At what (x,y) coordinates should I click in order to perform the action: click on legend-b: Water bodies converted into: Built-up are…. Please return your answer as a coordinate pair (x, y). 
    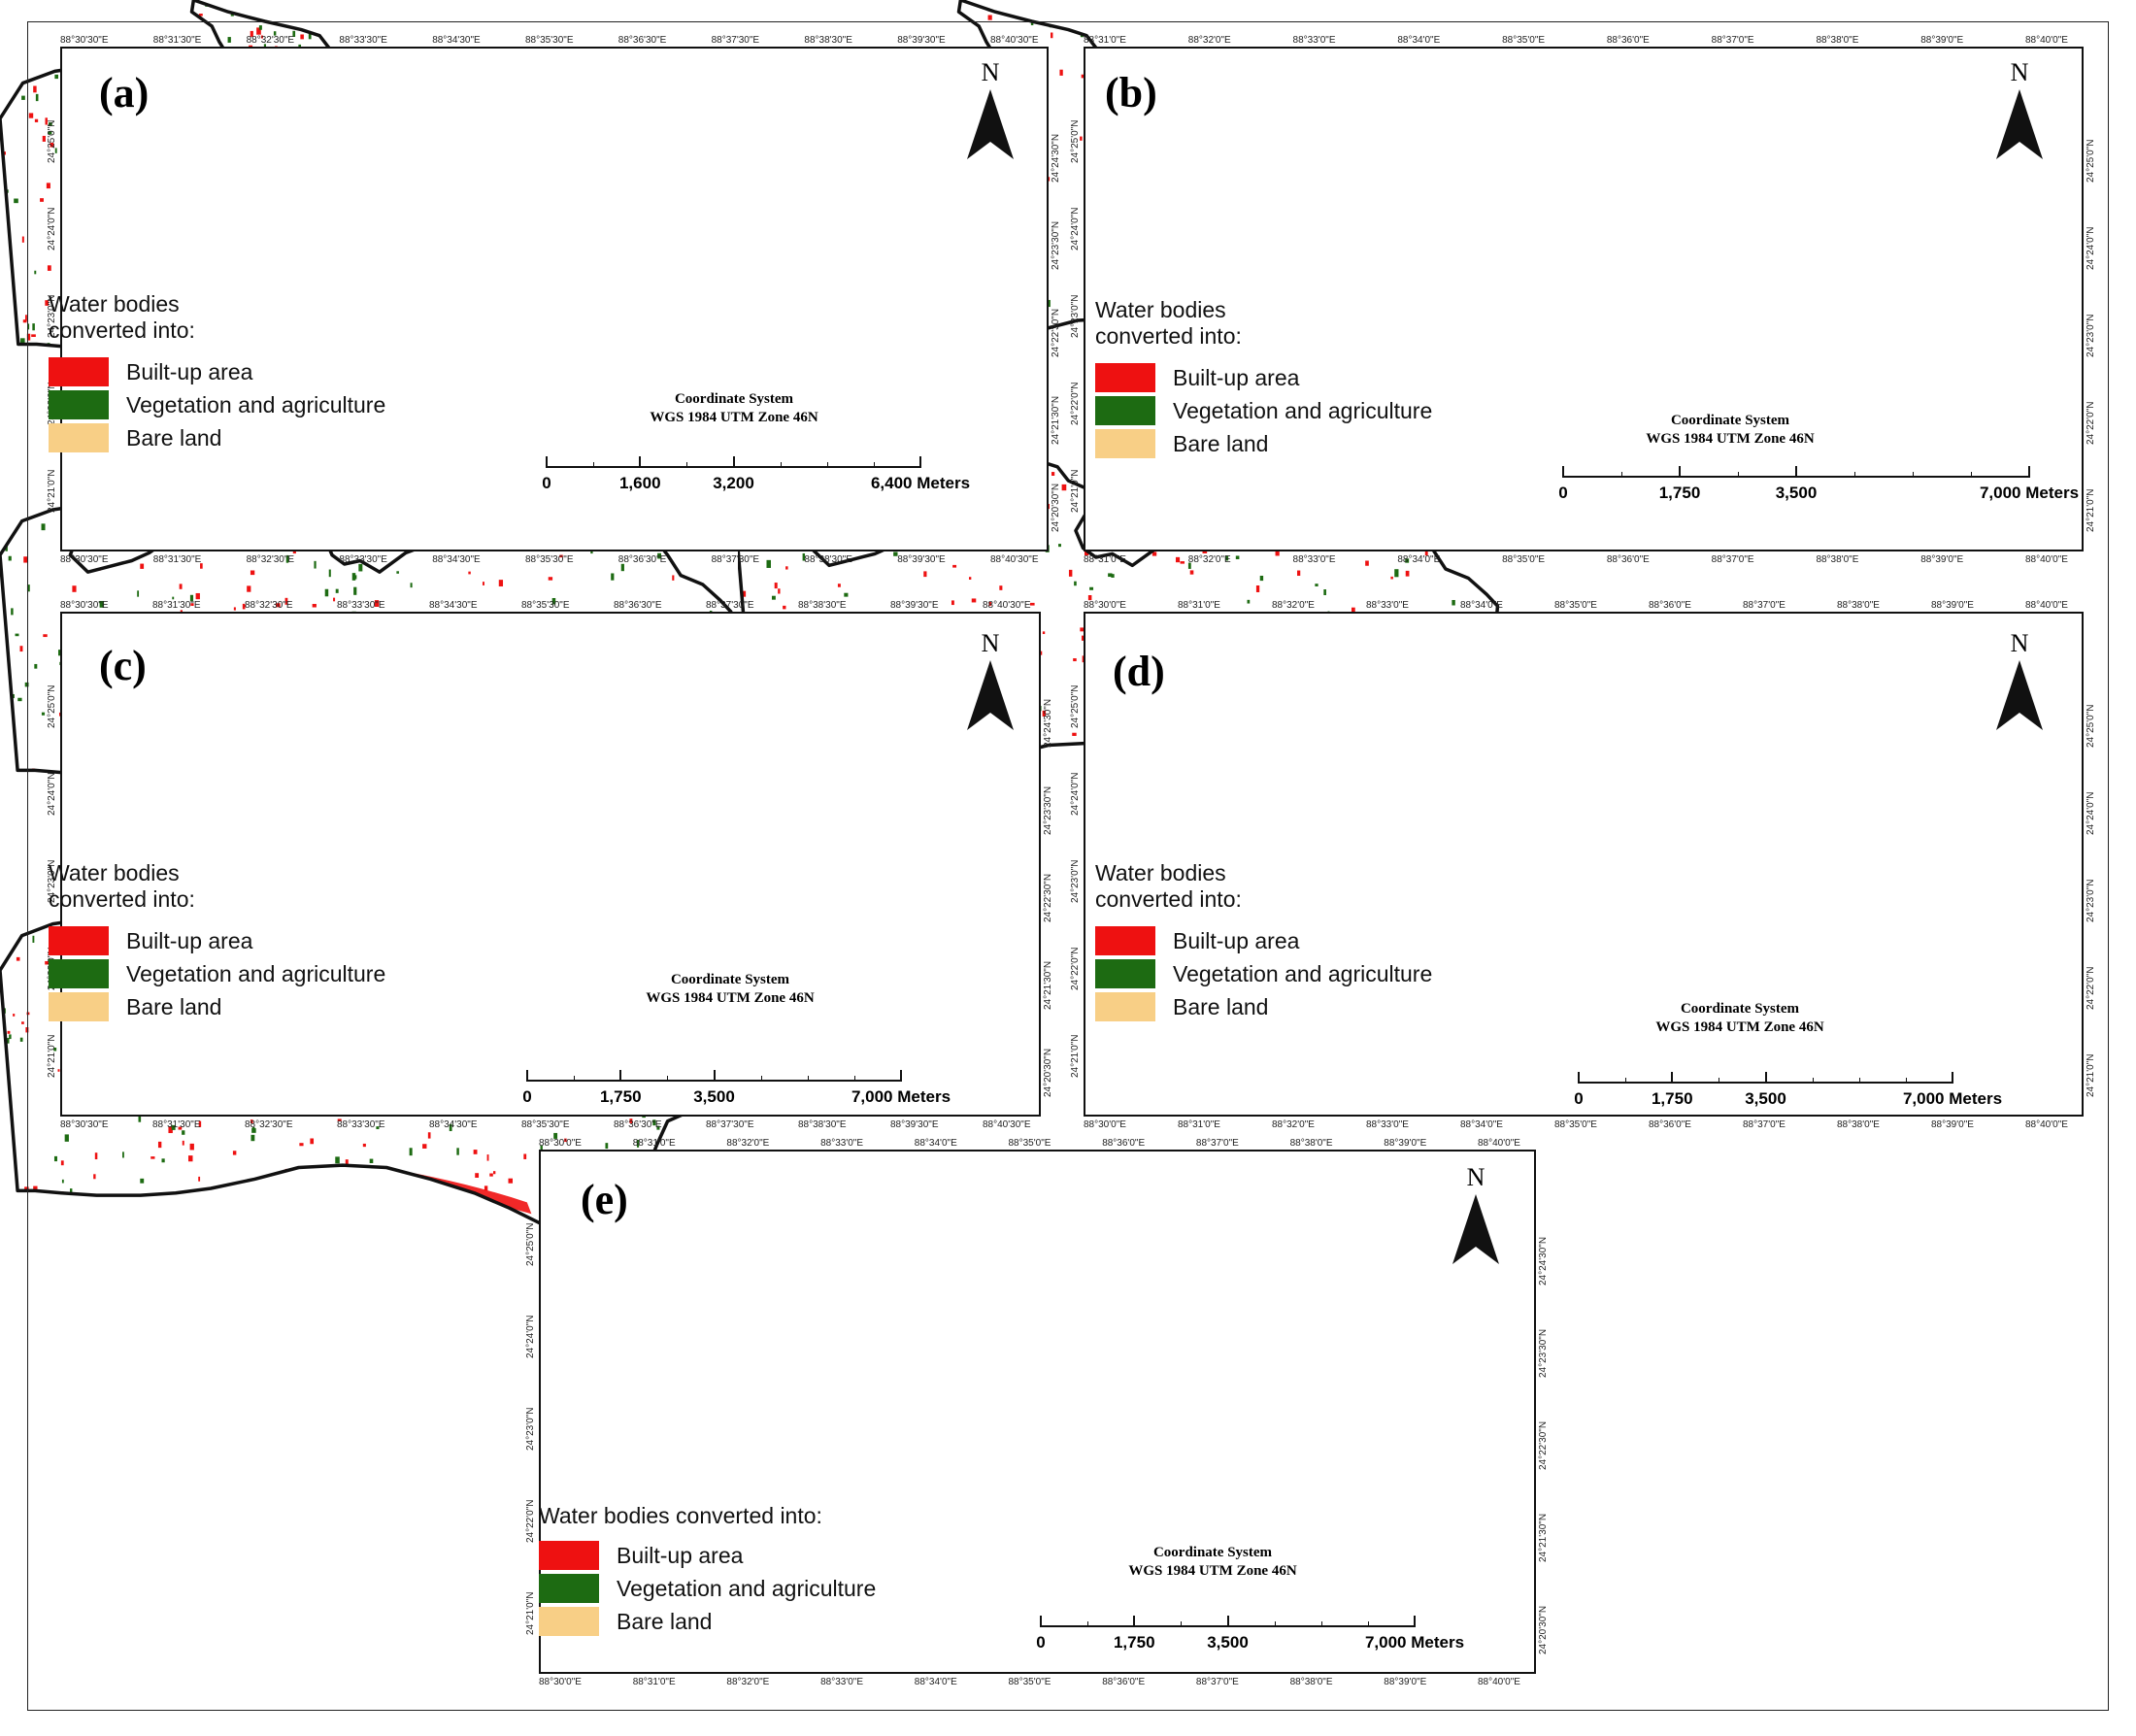
    Looking at the image, I should click on (1264, 378).